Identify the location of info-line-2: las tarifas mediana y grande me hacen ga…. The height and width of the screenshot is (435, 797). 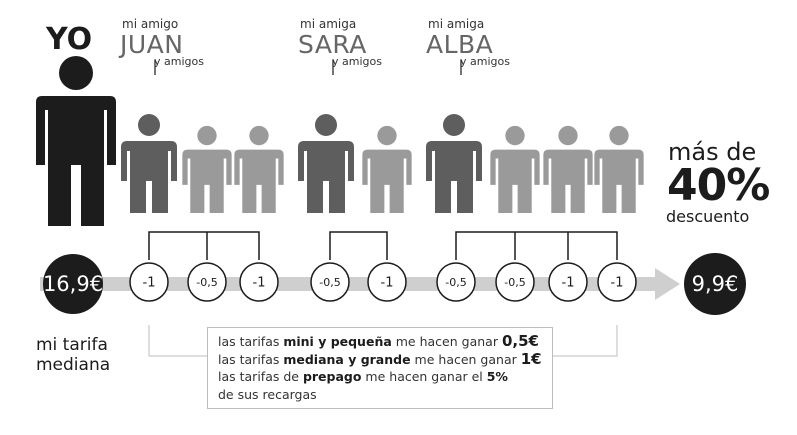
(380, 358).